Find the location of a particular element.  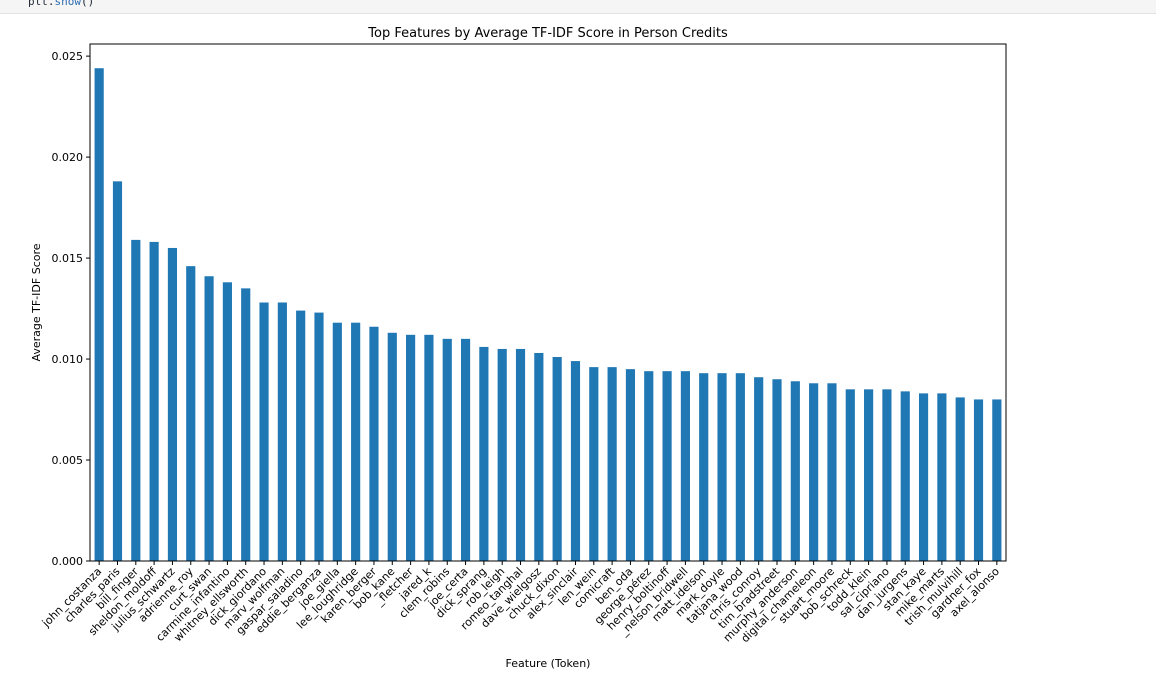

y-tick-label: 0.005 is located at coordinates (68, 460).